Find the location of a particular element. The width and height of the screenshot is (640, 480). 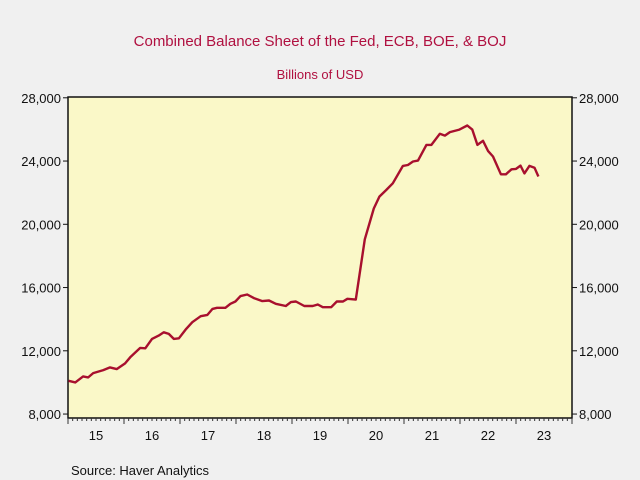

y-tick-label-right: 24,000 is located at coordinates (599, 161).